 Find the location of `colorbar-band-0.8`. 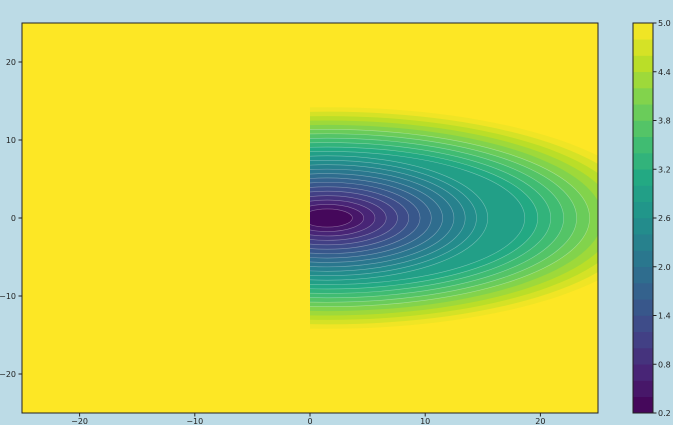

colorbar-band-0.8 is located at coordinates (643, 356).